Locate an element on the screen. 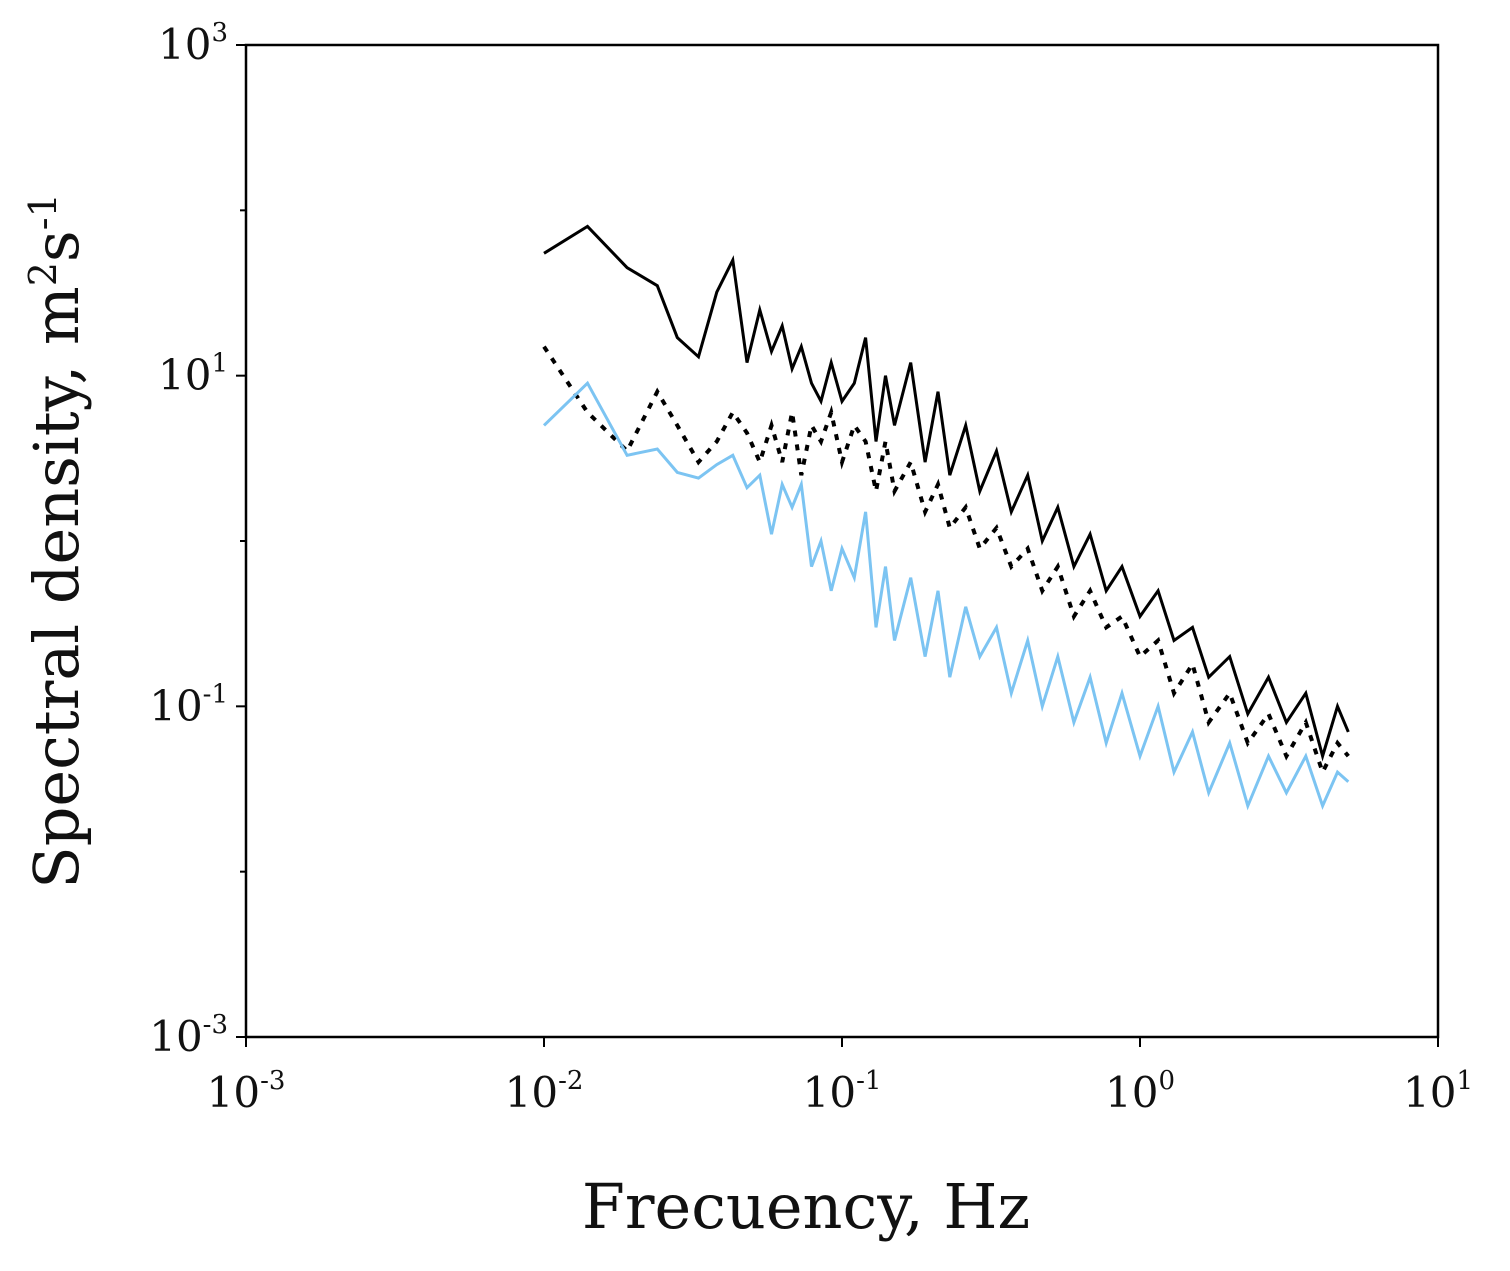 The height and width of the screenshot is (1271, 1510). x-tick-exponent: -3 is located at coordinates (272, 1081).